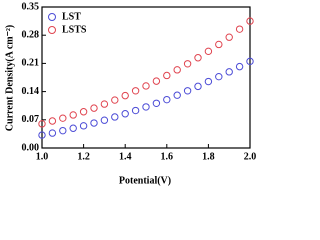 This screenshot has height=240, width=320. I want to click on x-axis-label: Potential(V), so click(145, 180).